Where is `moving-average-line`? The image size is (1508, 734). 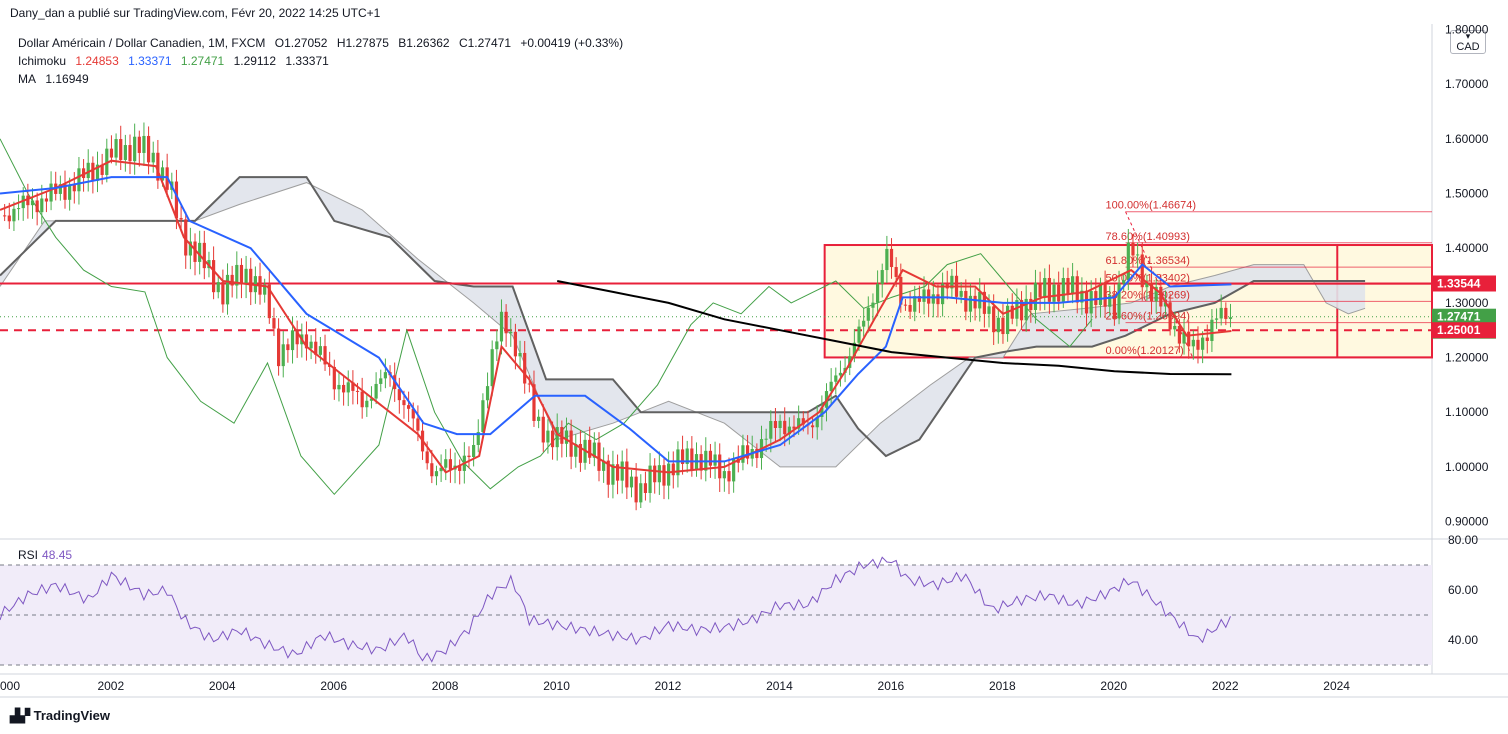 moving-average-line is located at coordinates (894, 328).